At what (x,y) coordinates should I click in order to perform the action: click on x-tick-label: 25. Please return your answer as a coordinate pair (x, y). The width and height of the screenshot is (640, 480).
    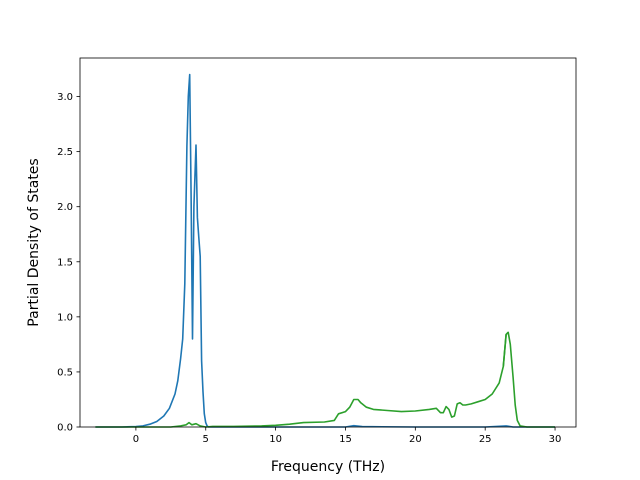
    Looking at the image, I should click on (485, 439).